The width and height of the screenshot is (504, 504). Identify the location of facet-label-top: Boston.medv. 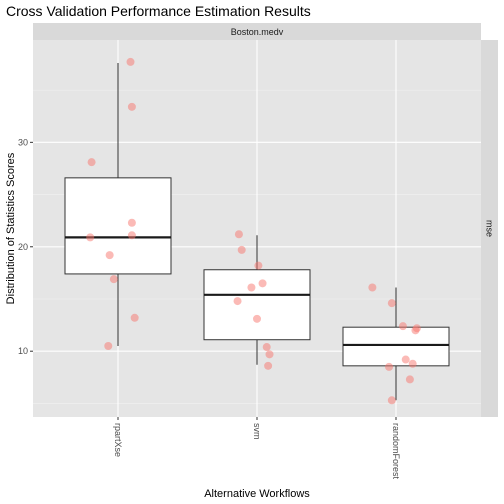
(257, 32).